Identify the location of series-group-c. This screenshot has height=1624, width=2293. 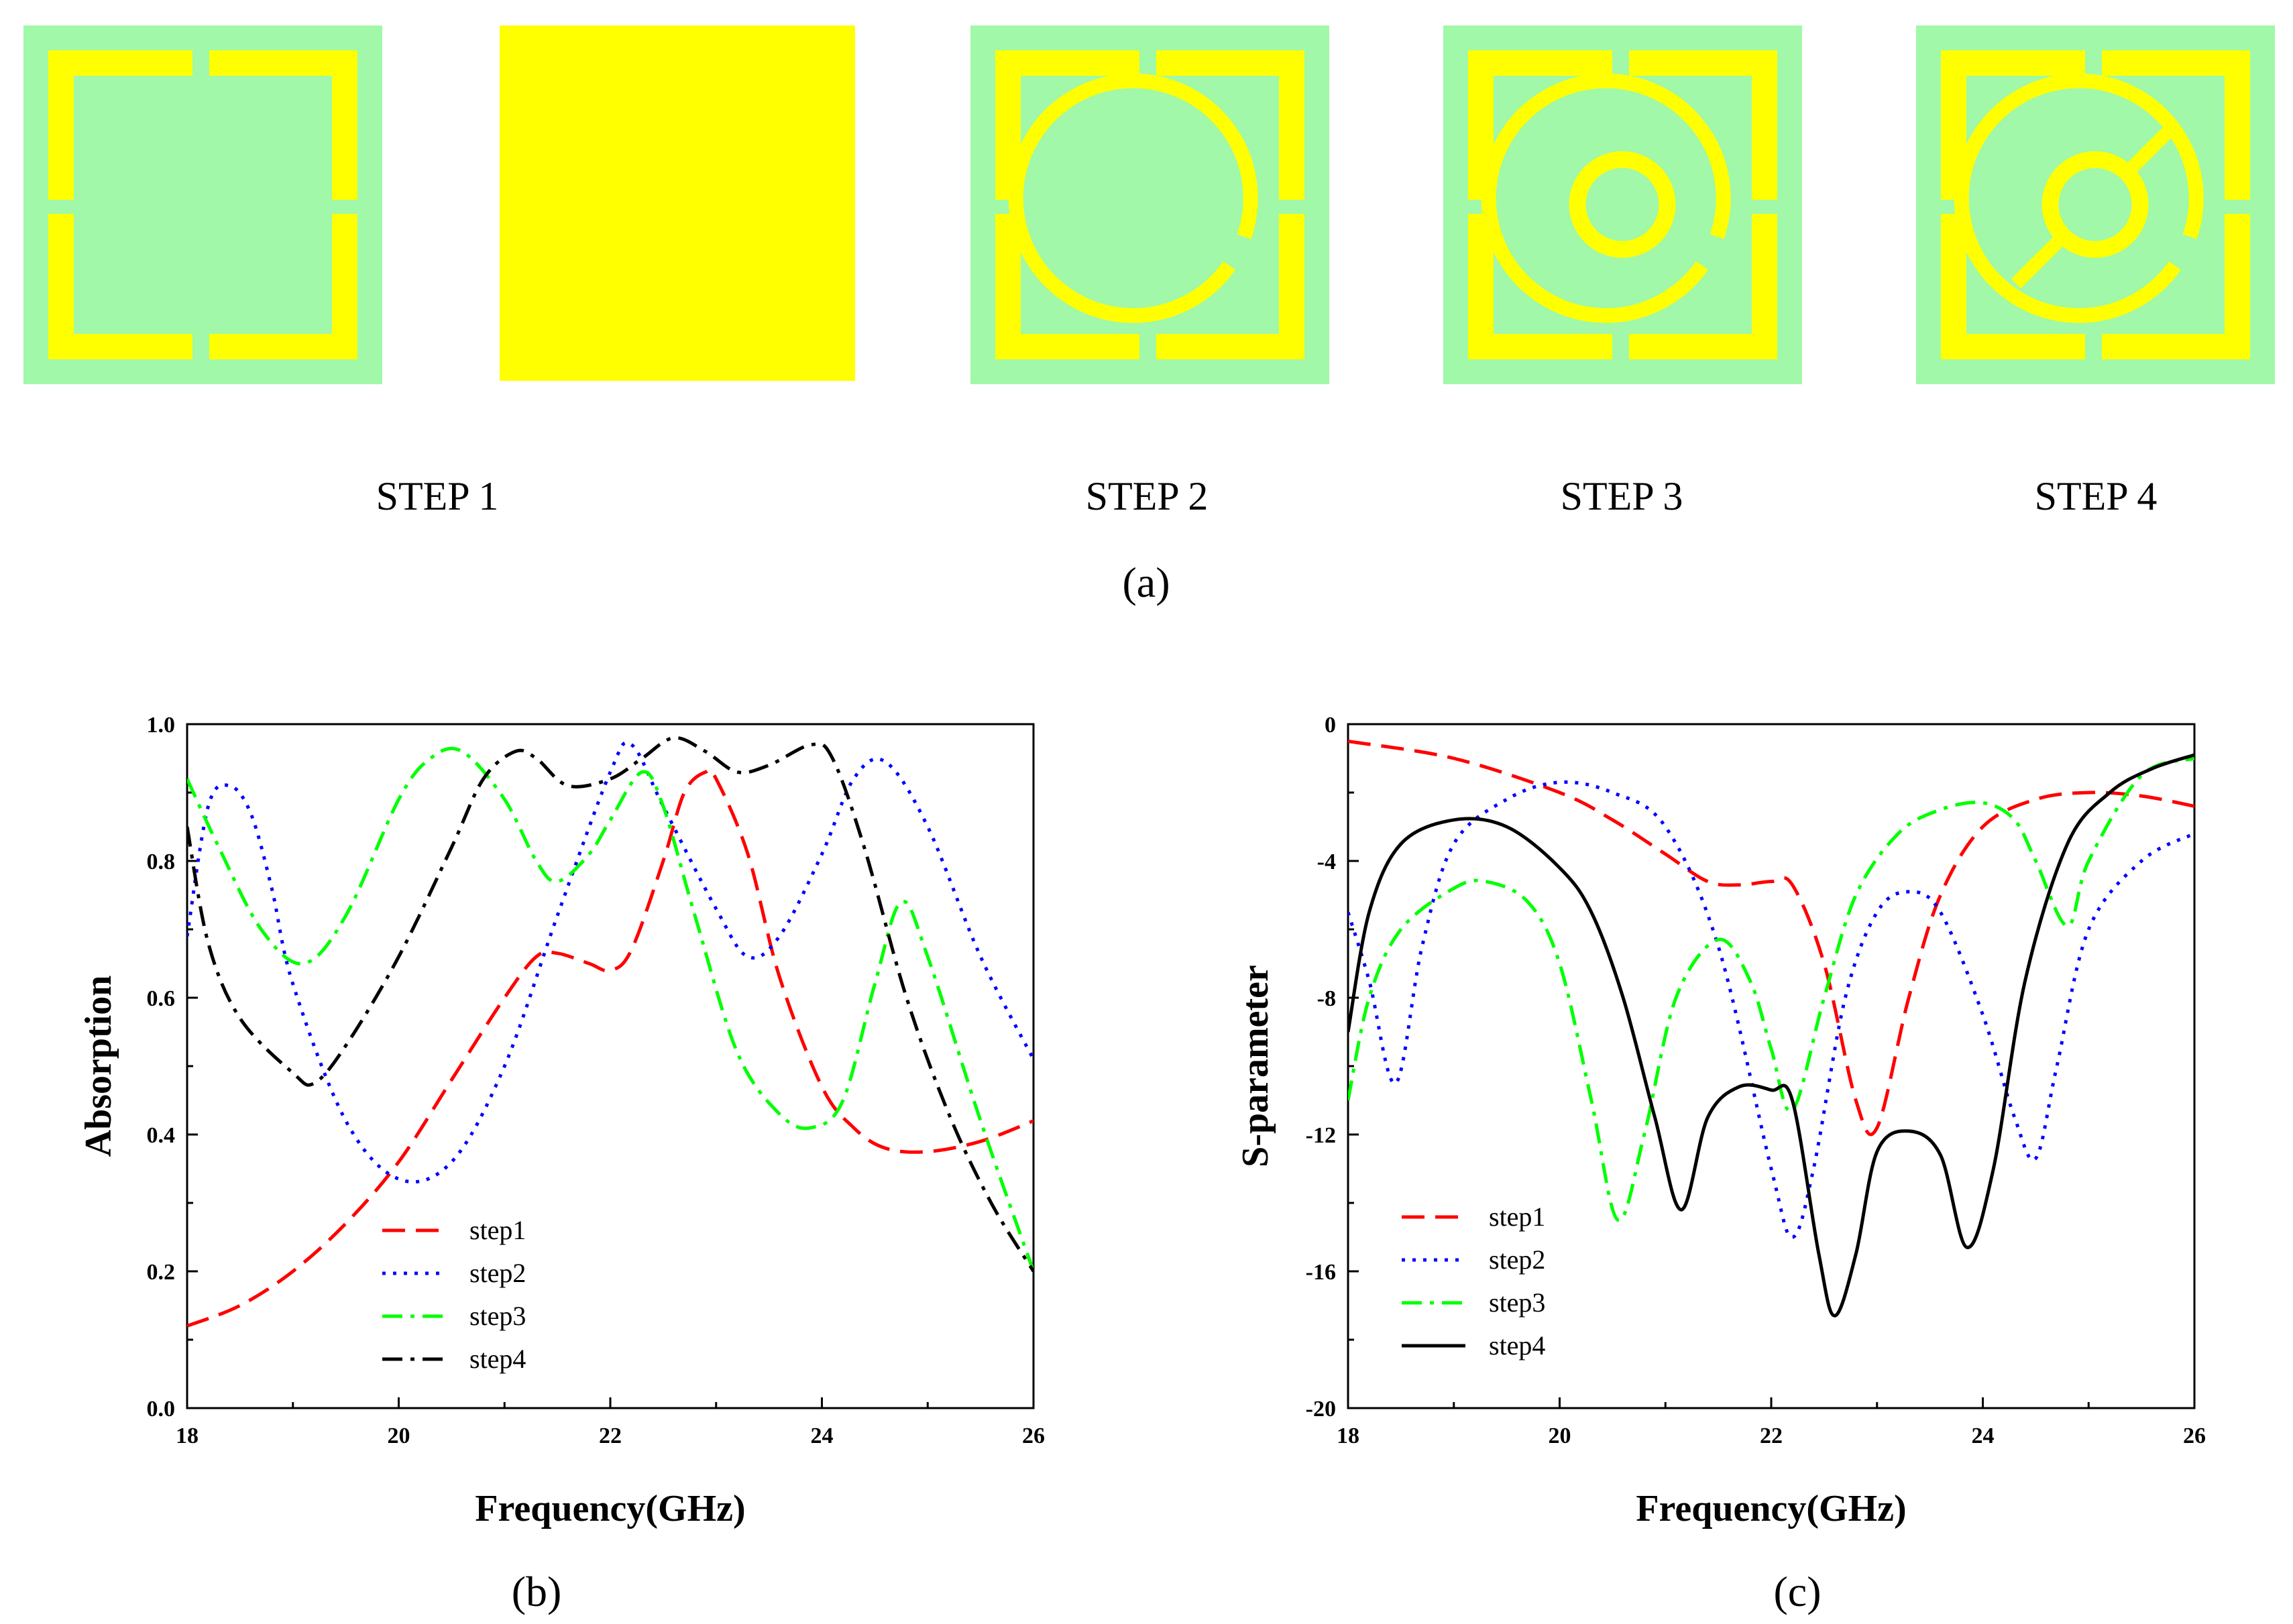
(1771, 1029).